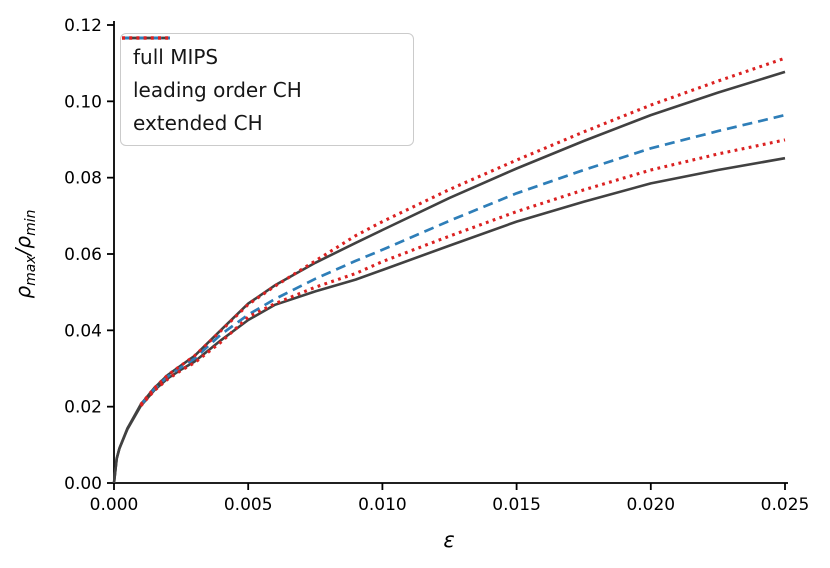  Describe the element at coordinates (449, 540) in the screenshot. I see `x-axis-label: ε` at that location.